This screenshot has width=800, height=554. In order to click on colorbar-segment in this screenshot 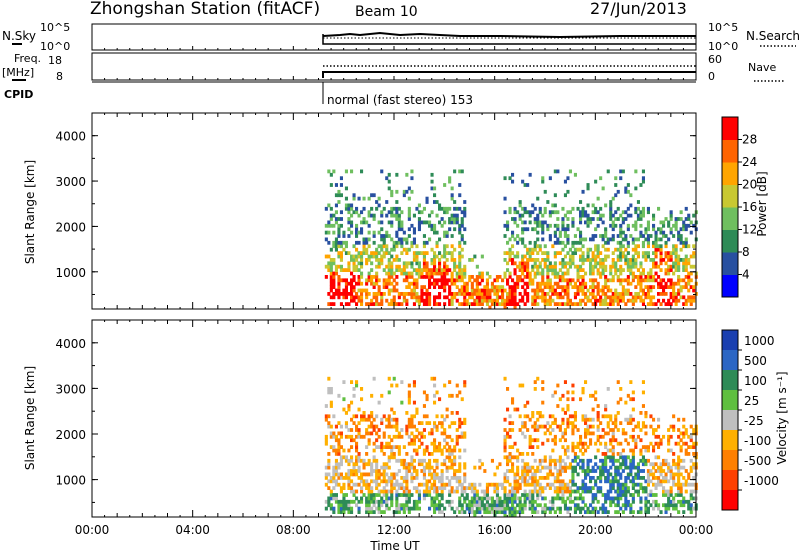, I will do `click(730, 241)`.